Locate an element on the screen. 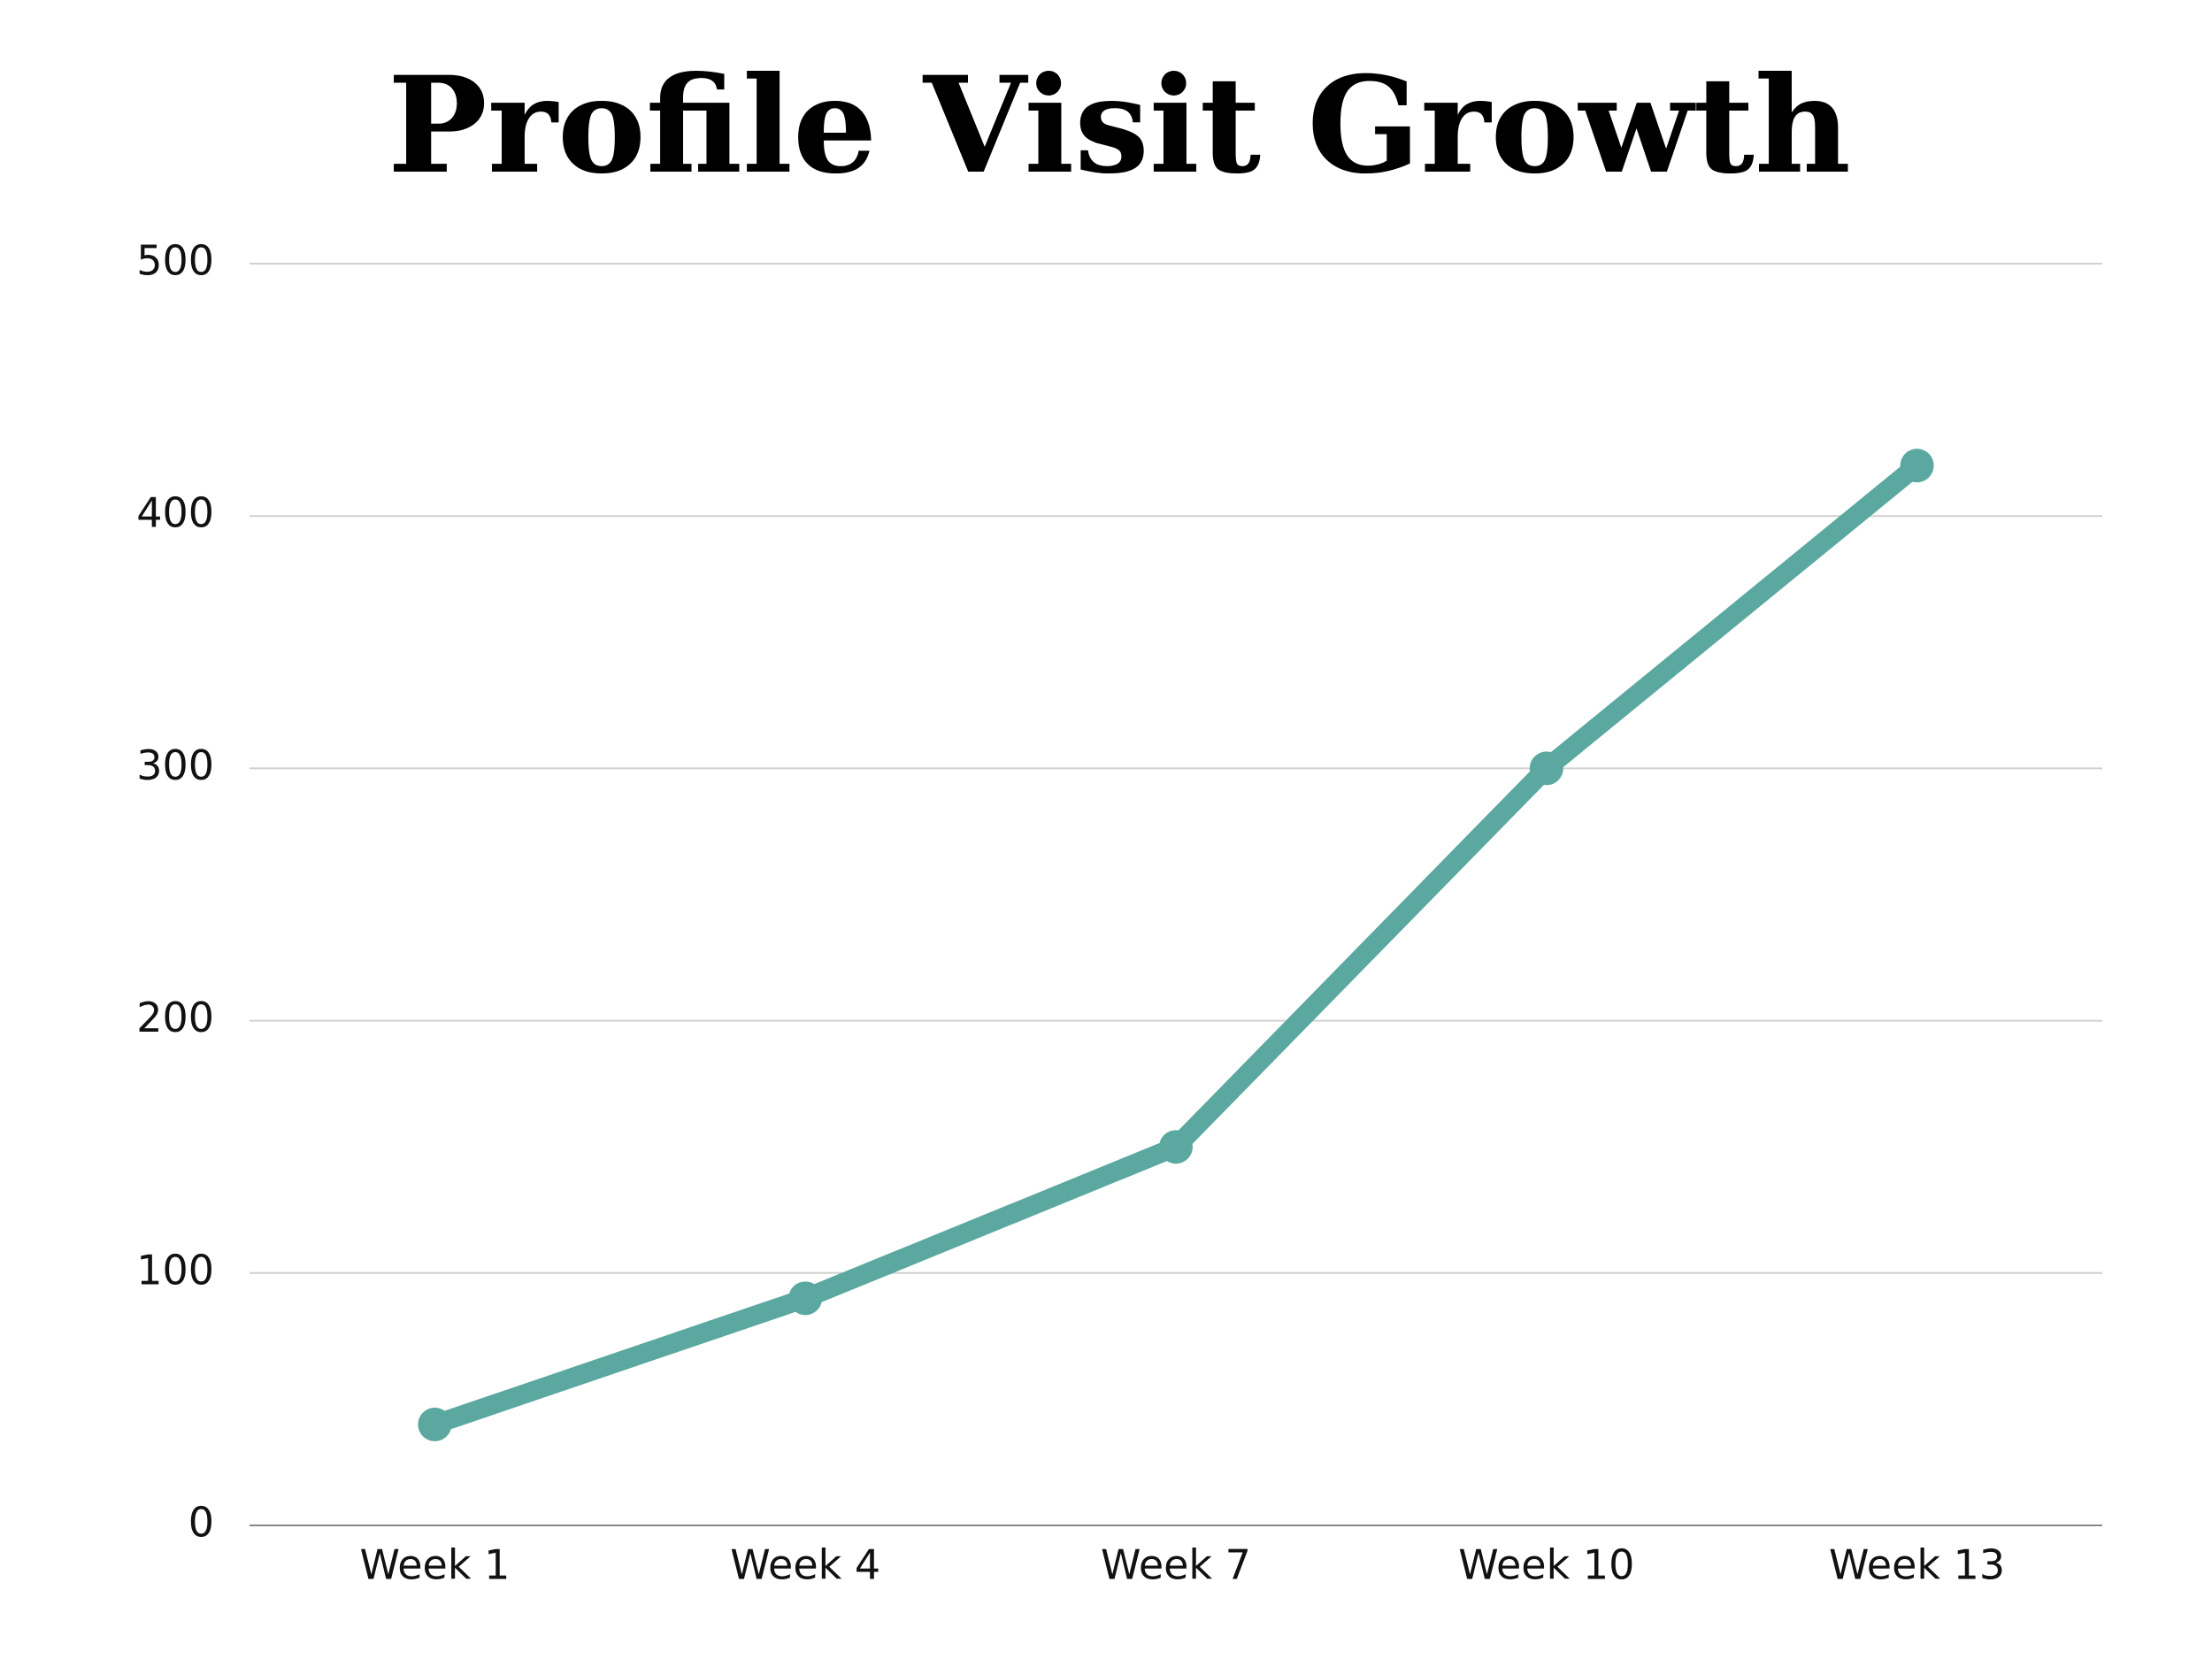 This screenshot has width=2212, height=1659. x-tick-label: Week 4 is located at coordinates (805, 1565).